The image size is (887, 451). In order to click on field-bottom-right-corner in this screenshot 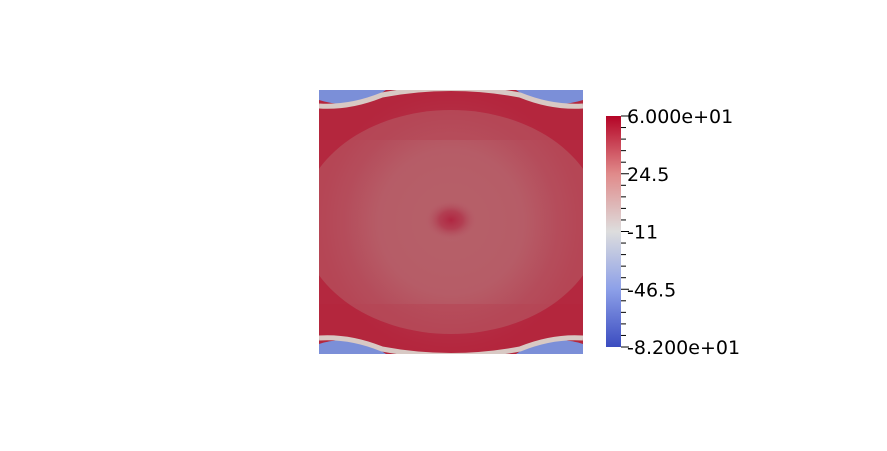, I will do `click(549, 347)`.